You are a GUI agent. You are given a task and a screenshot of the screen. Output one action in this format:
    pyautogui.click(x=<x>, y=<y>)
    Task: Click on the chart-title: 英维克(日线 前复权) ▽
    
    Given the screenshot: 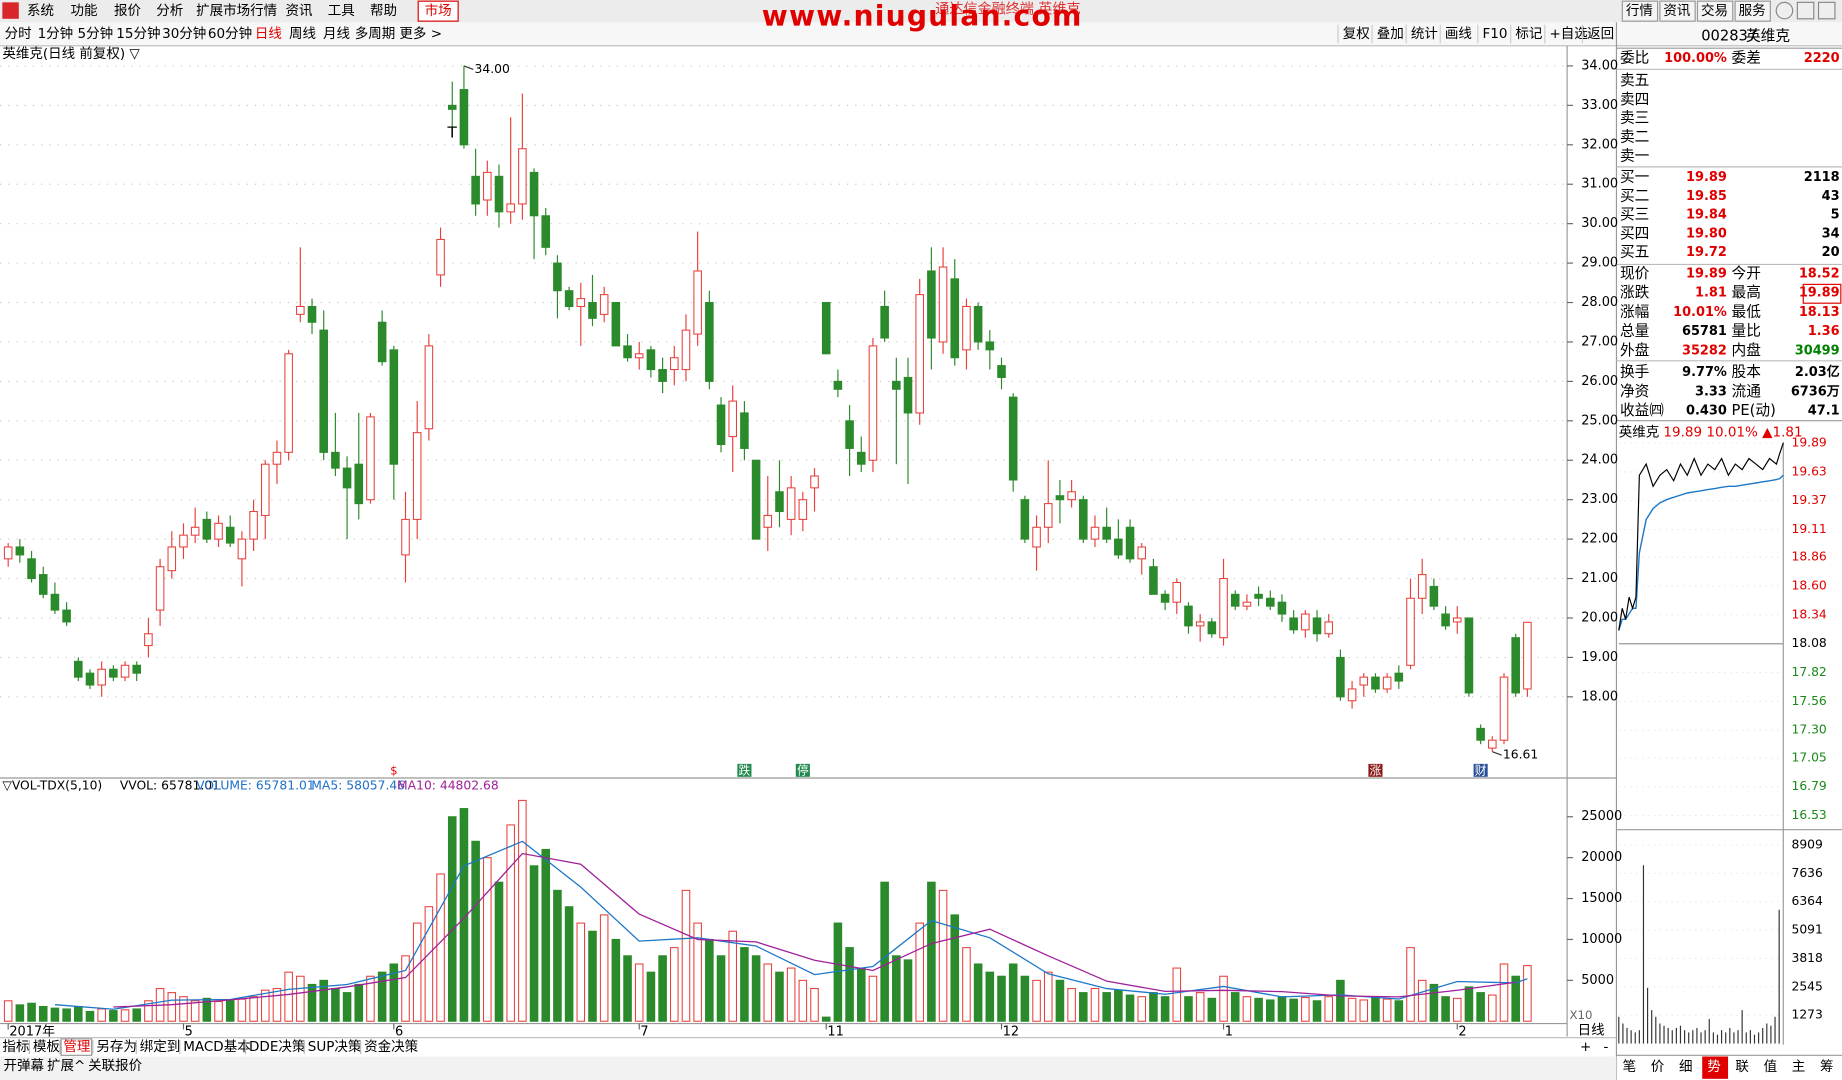 What is the action you would take?
    pyautogui.click(x=71, y=53)
    